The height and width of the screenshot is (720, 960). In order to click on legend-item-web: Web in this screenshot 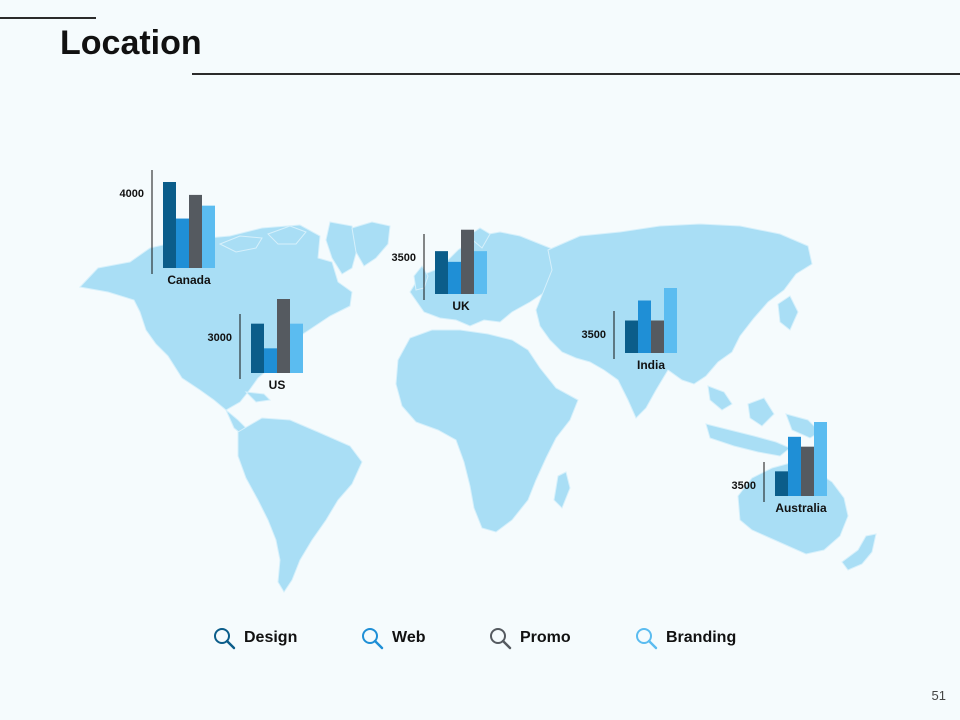, I will do `click(392, 638)`.